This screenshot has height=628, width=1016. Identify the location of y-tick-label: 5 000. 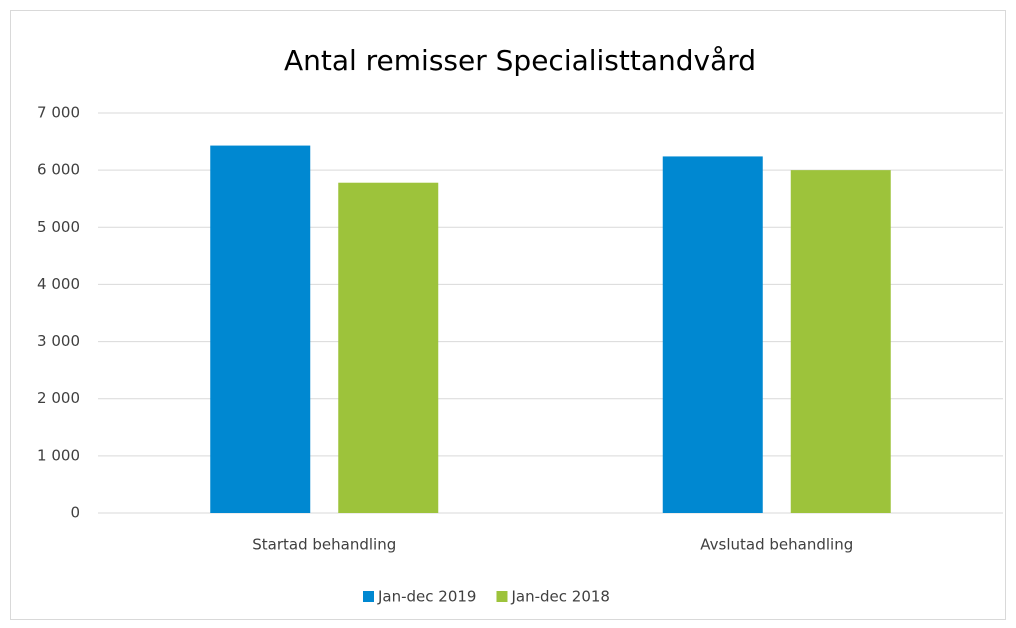
(58, 227).